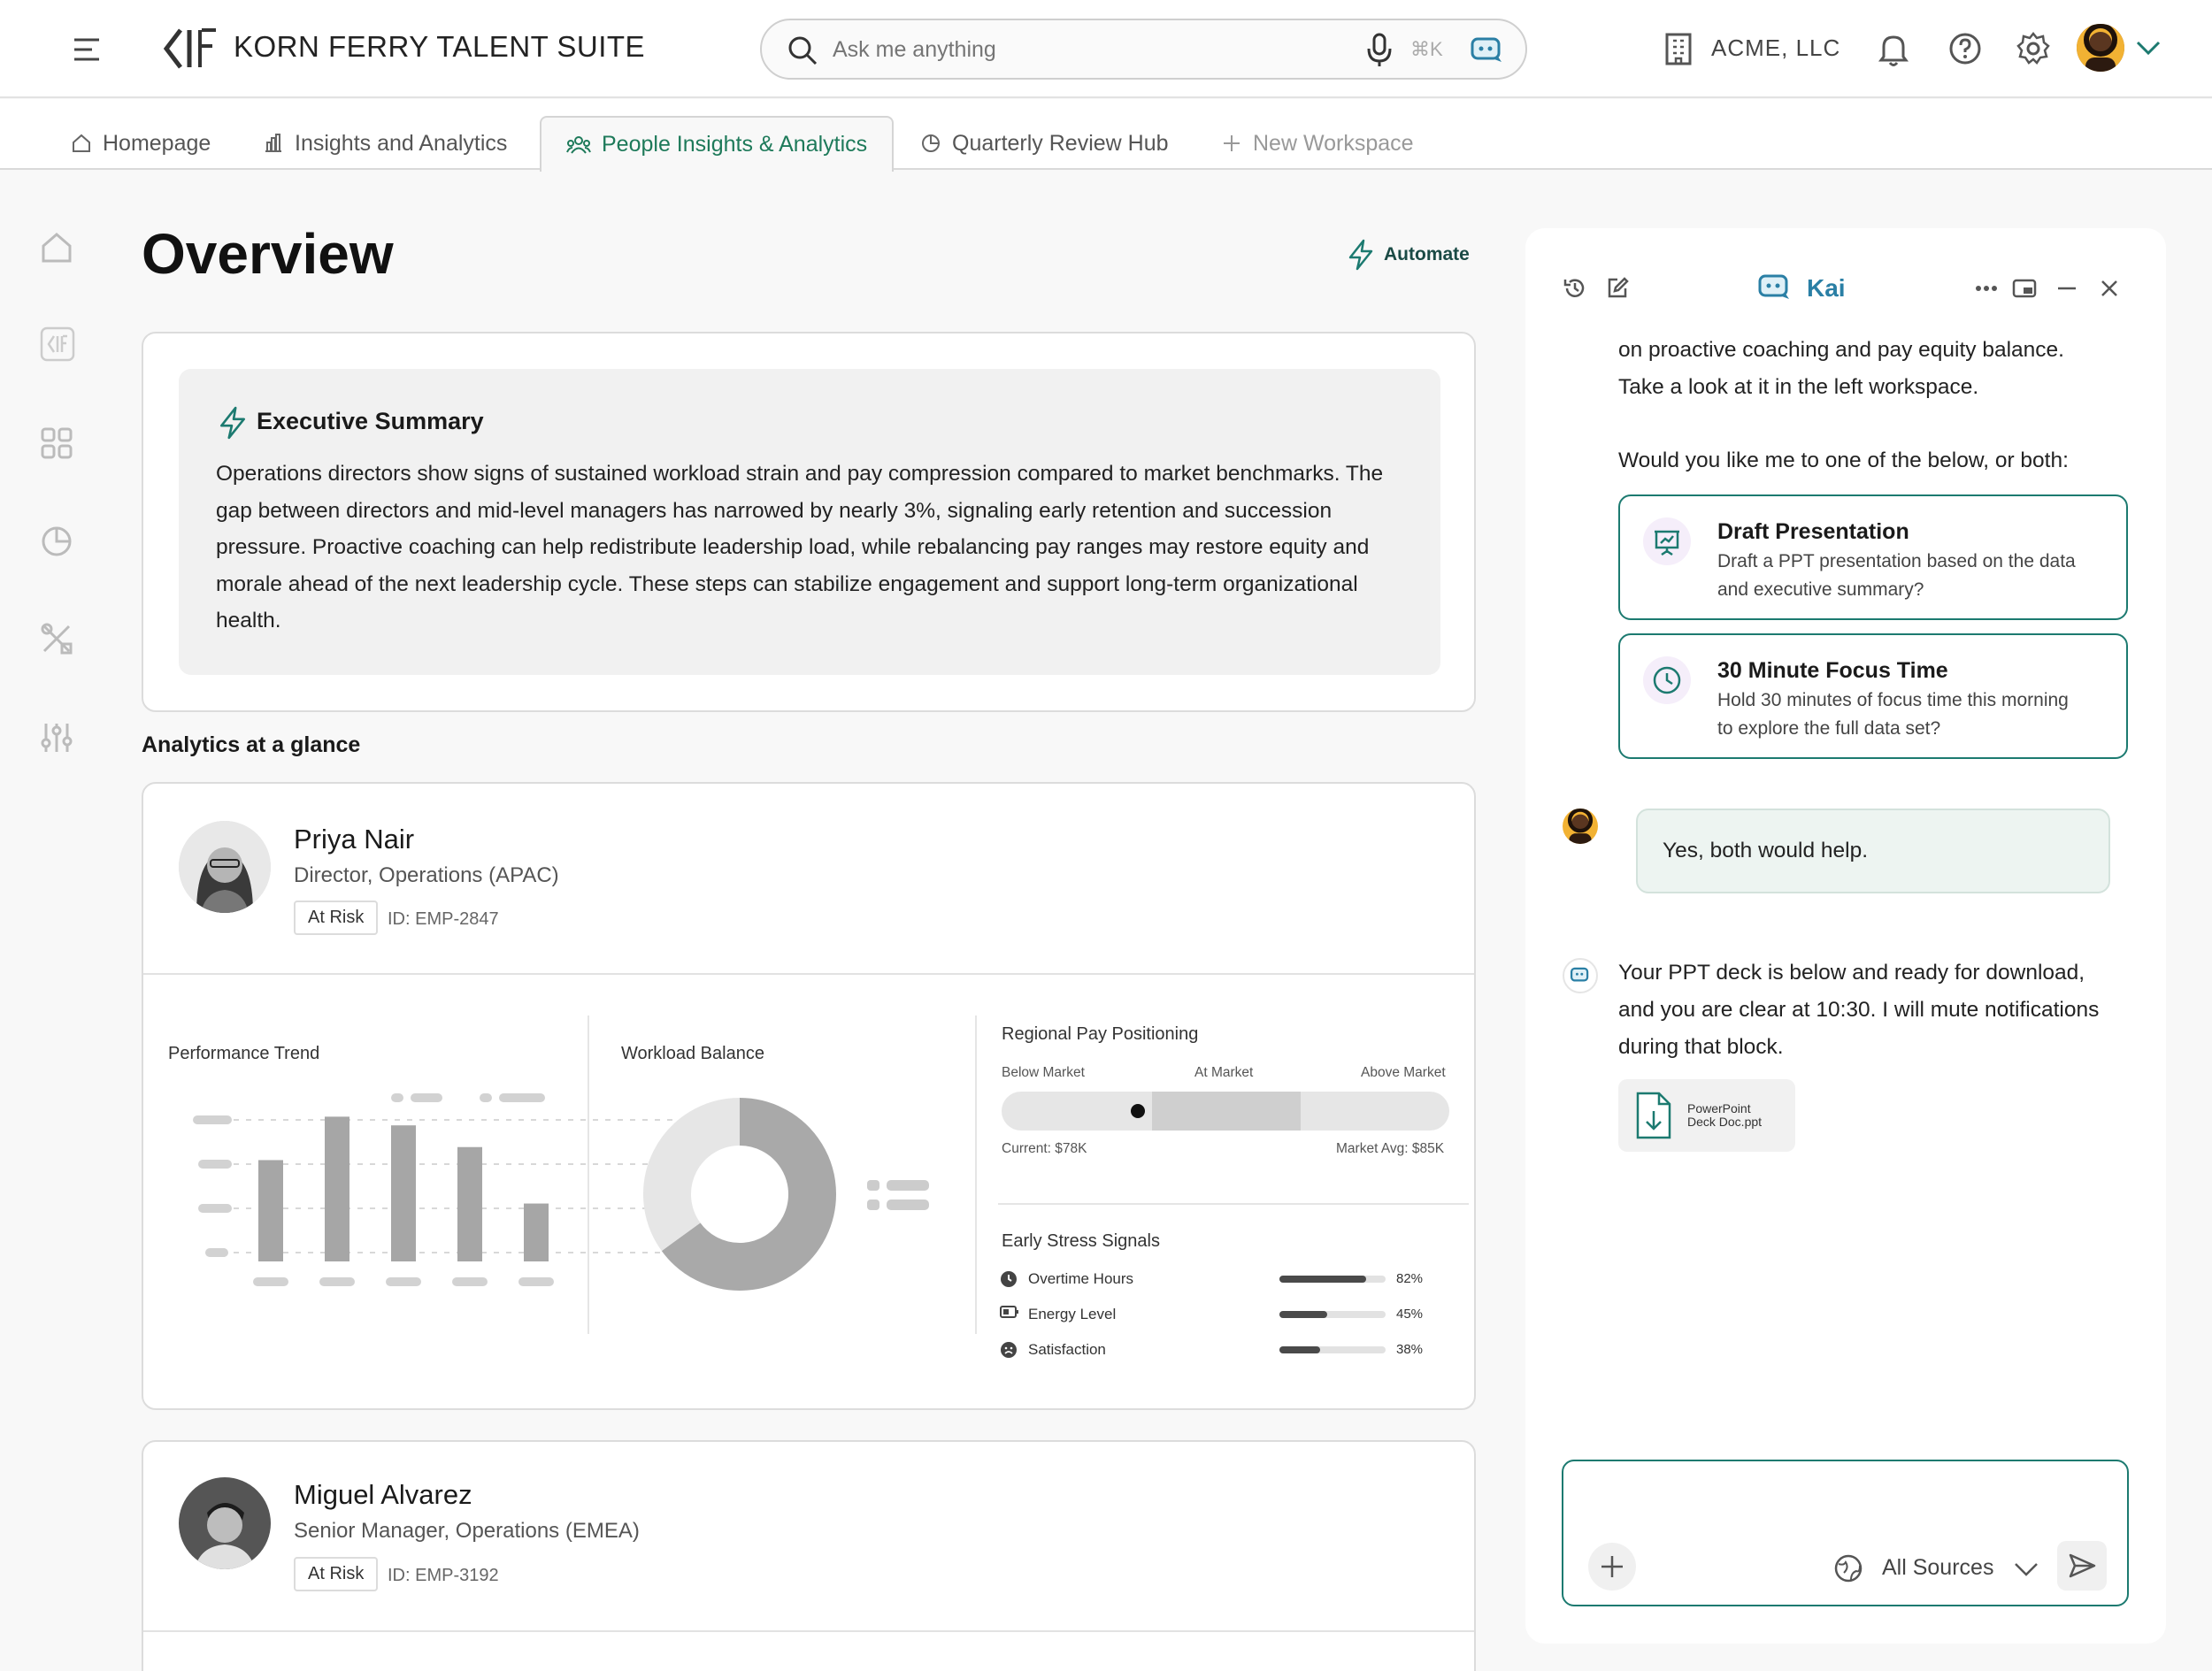 Image resolution: width=2212 pixels, height=1671 pixels. I want to click on nav-home-icon, so click(57, 247).